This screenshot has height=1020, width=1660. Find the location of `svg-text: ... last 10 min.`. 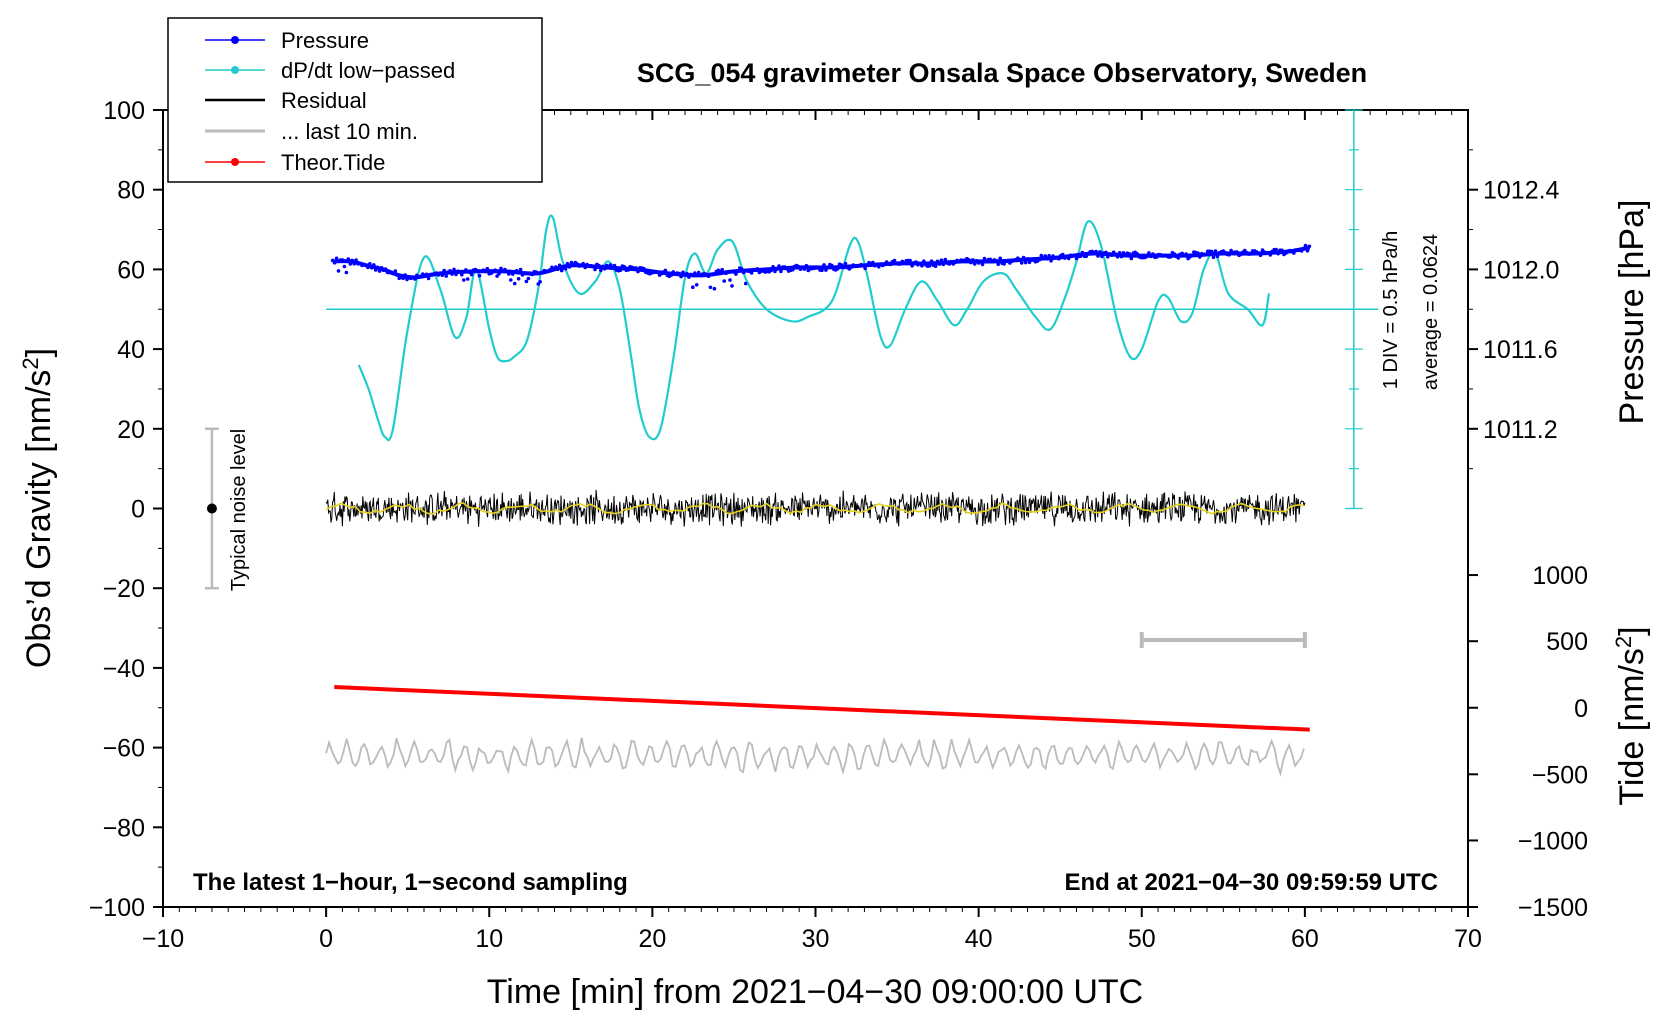

svg-text: ... last 10 min. is located at coordinates (349, 131).